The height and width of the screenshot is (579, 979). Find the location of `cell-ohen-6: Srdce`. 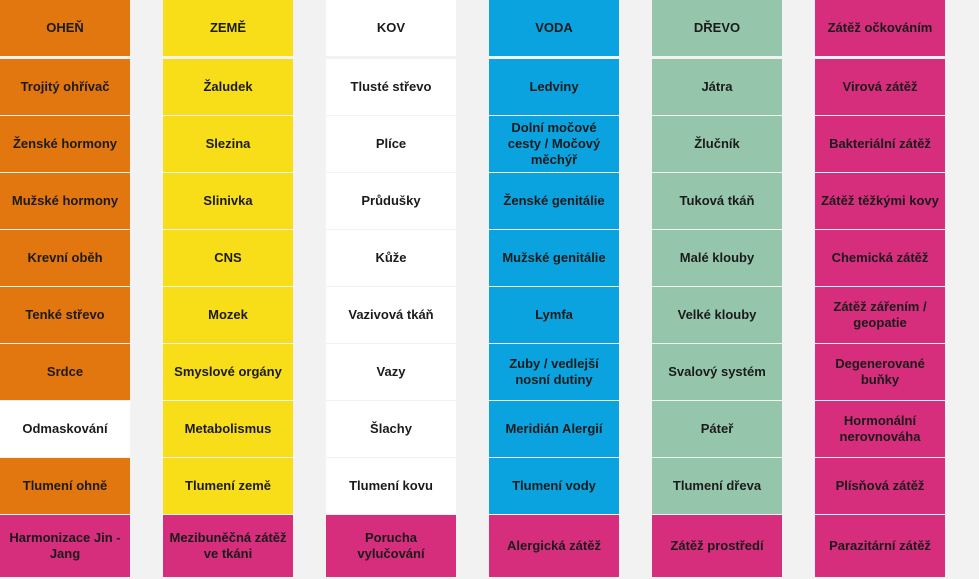

cell-ohen-6: Srdce is located at coordinates (65, 372).